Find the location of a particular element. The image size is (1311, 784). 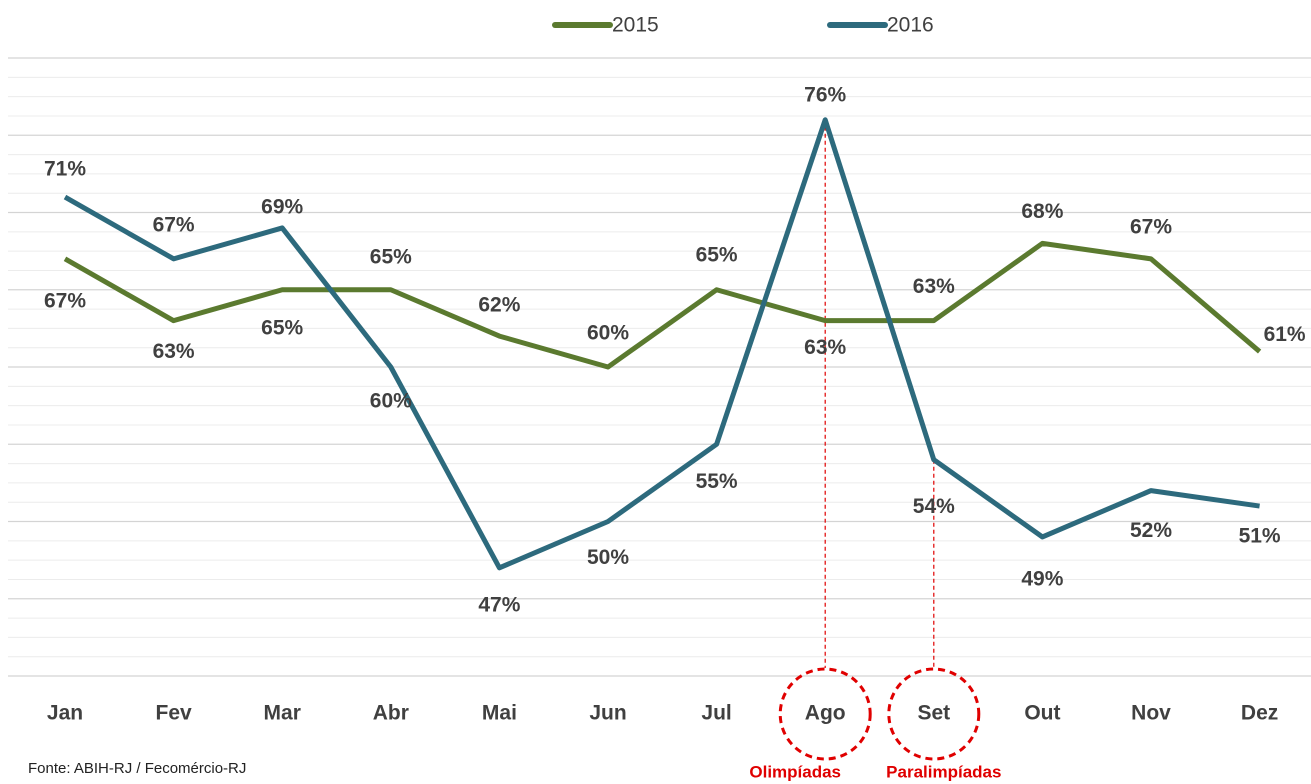

x-tick-label: Fev is located at coordinates (174, 713).